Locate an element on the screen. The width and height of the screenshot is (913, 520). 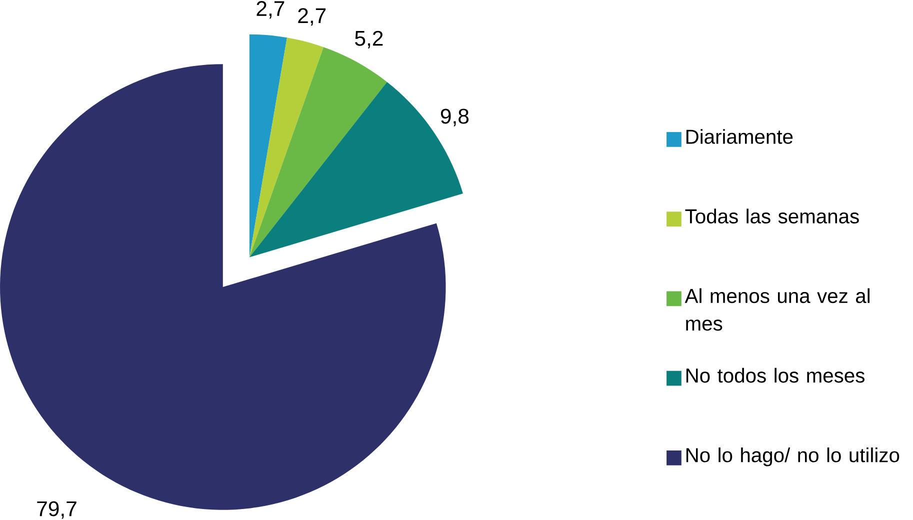
legend-label: Al menos una vez al mes is located at coordinates (777, 309).